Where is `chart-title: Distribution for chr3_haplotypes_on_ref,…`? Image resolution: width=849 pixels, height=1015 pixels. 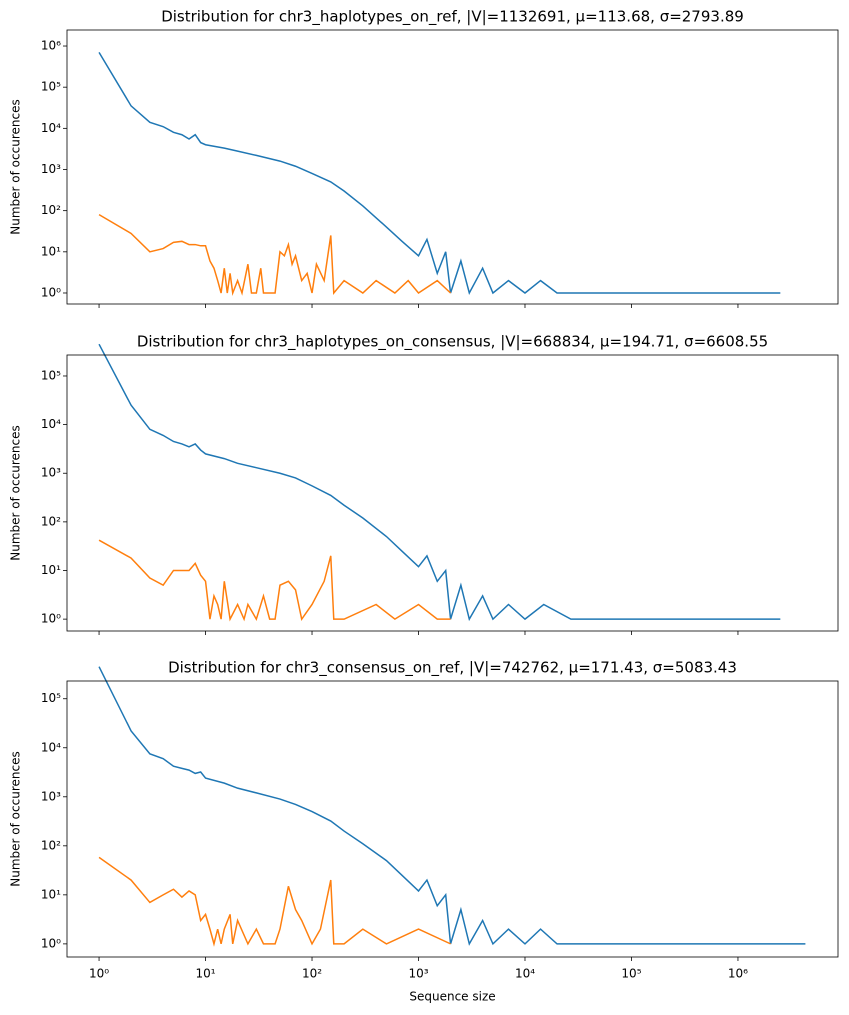
chart-title: Distribution for chr3_haplotypes_on_ref,… is located at coordinates (452, 17).